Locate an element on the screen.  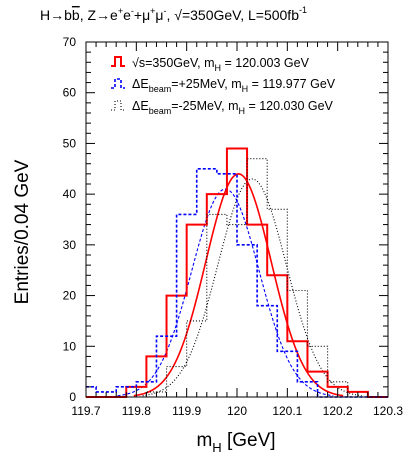
x-tick-label: 120.3 is located at coordinates (388, 411).